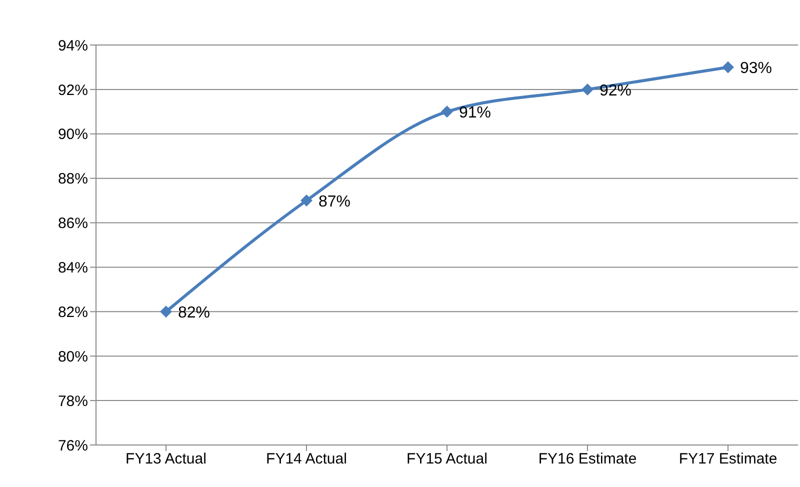 This screenshot has height=487, width=800. I want to click on y-tick-label: 76%, so click(73, 445).